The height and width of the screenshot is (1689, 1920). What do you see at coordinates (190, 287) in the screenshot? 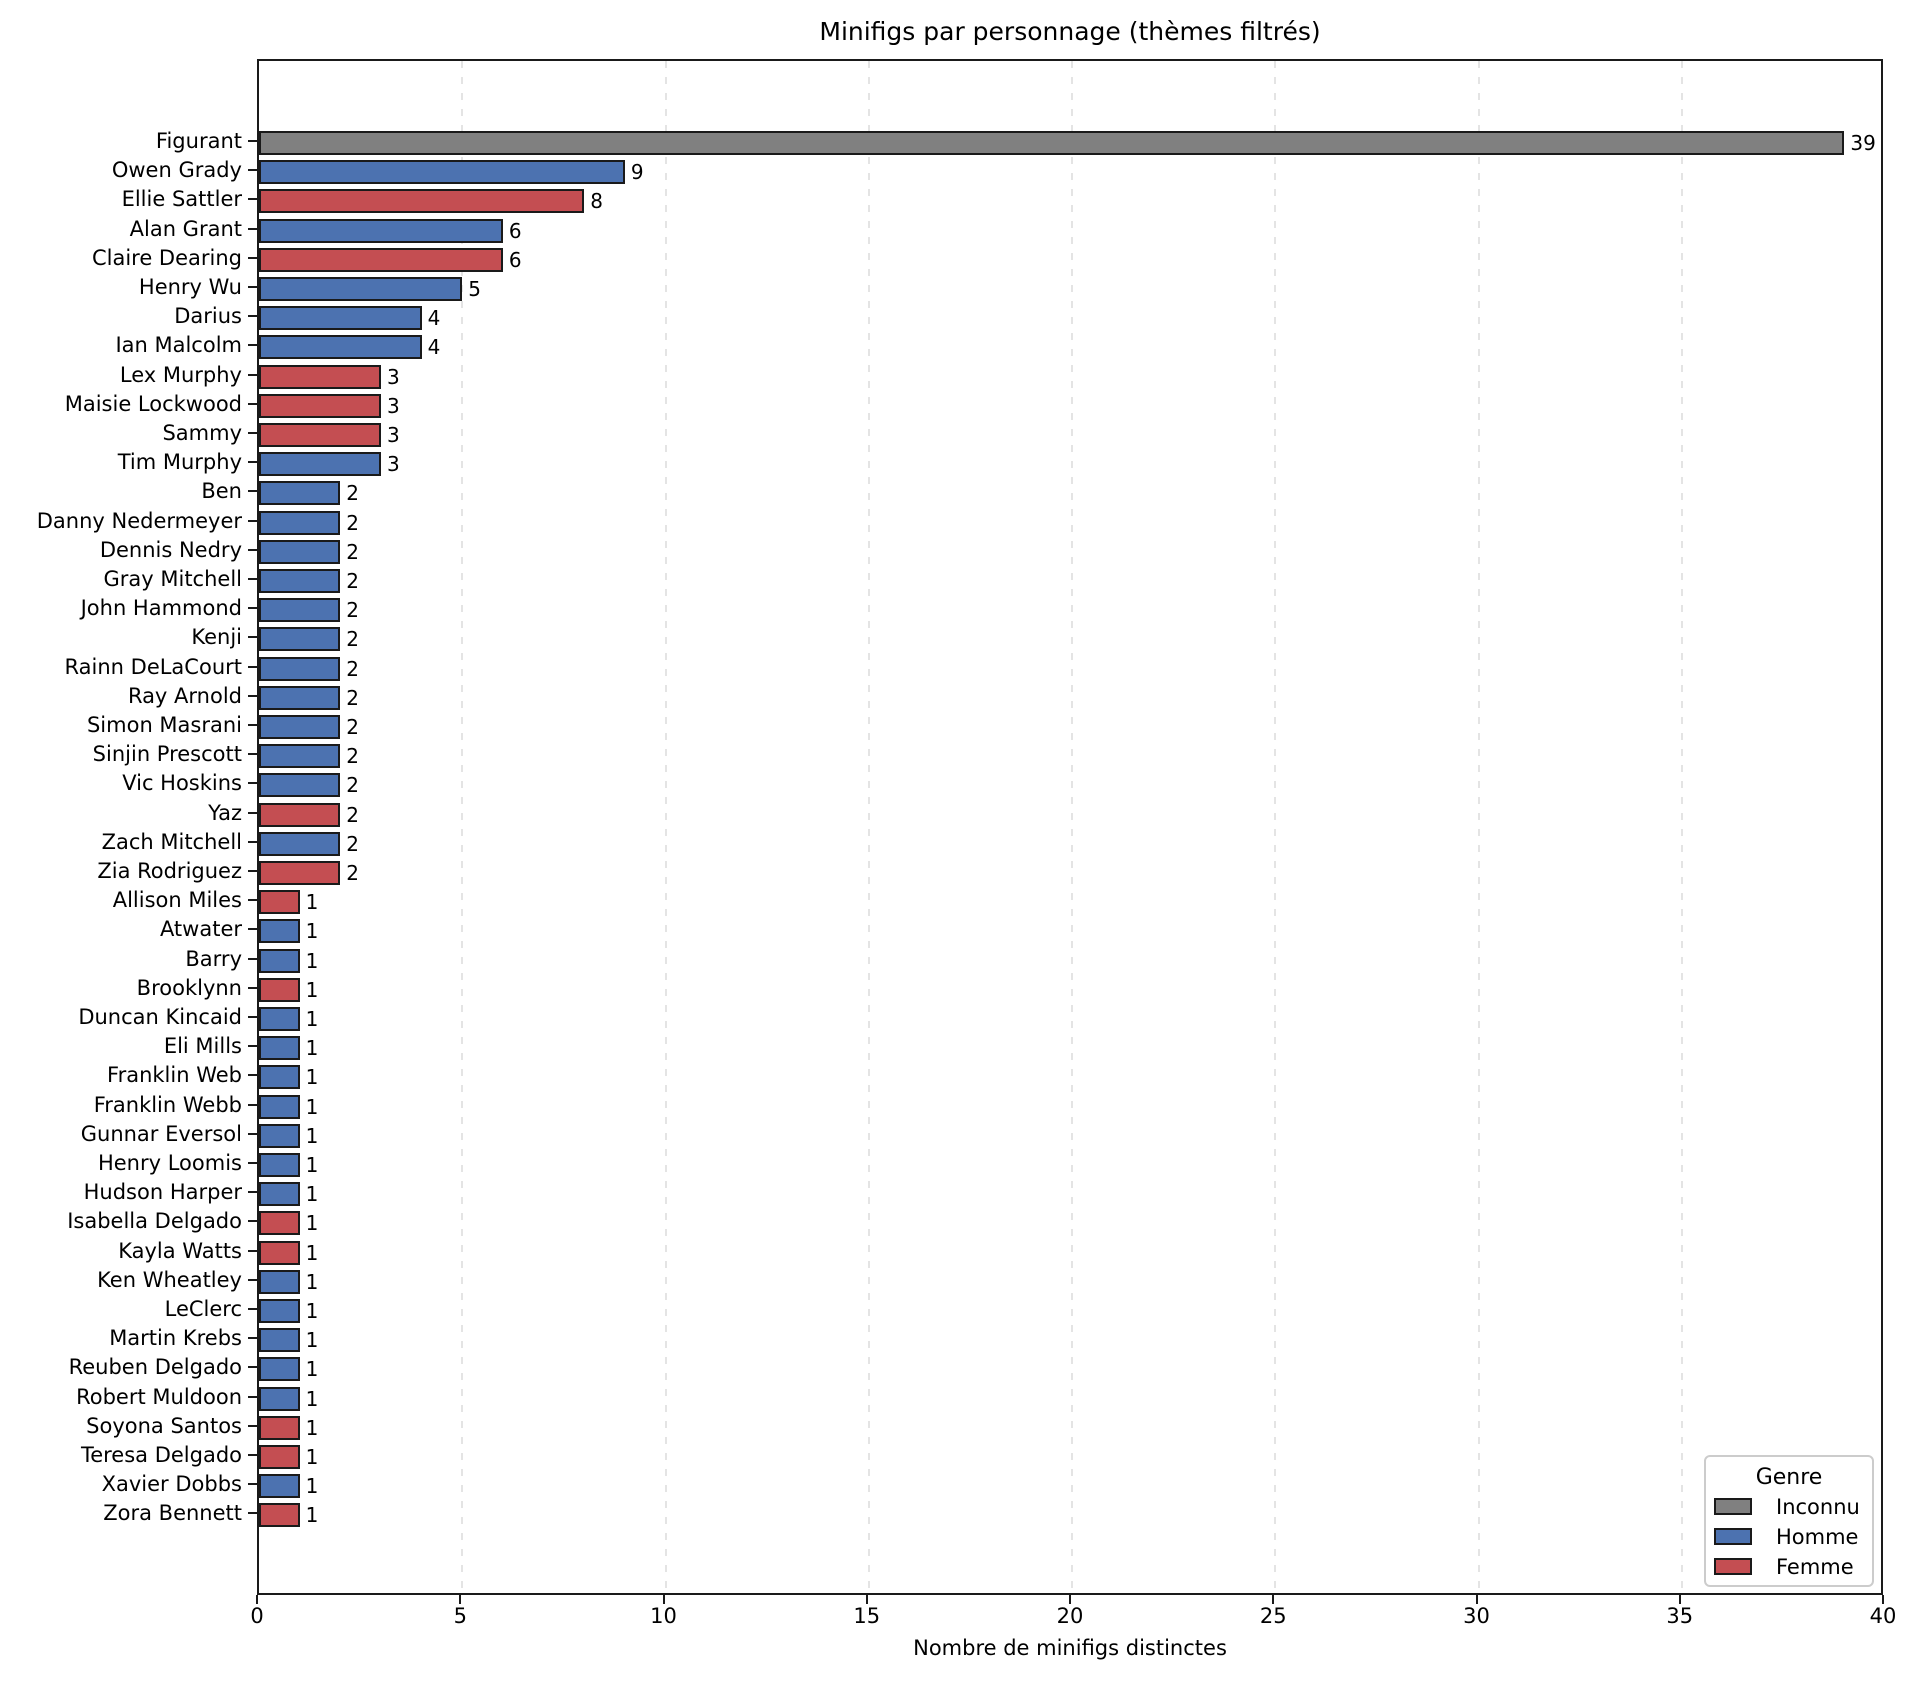
I see `y-axis-label: Henry Wu` at bounding box center [190, 287].